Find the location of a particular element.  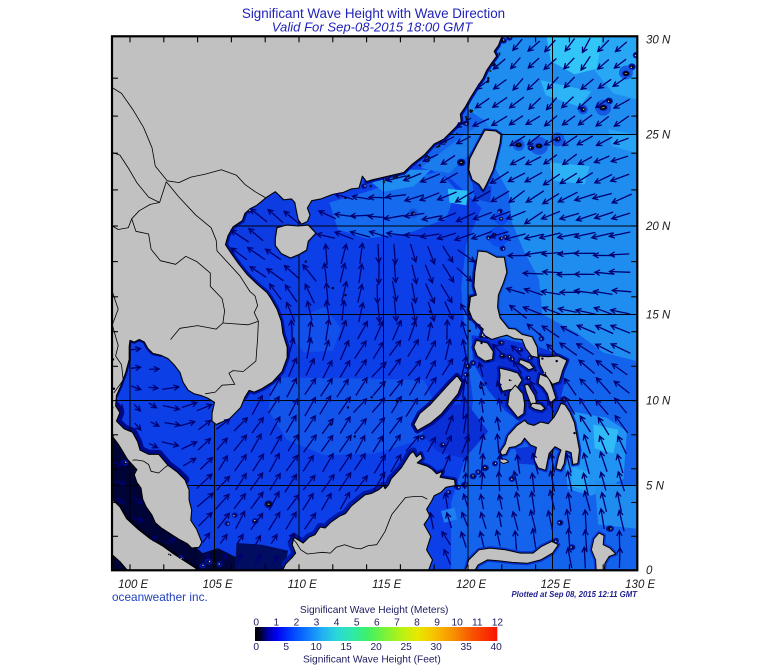

svg-text: 20 N is located at coordinates (658, 227).